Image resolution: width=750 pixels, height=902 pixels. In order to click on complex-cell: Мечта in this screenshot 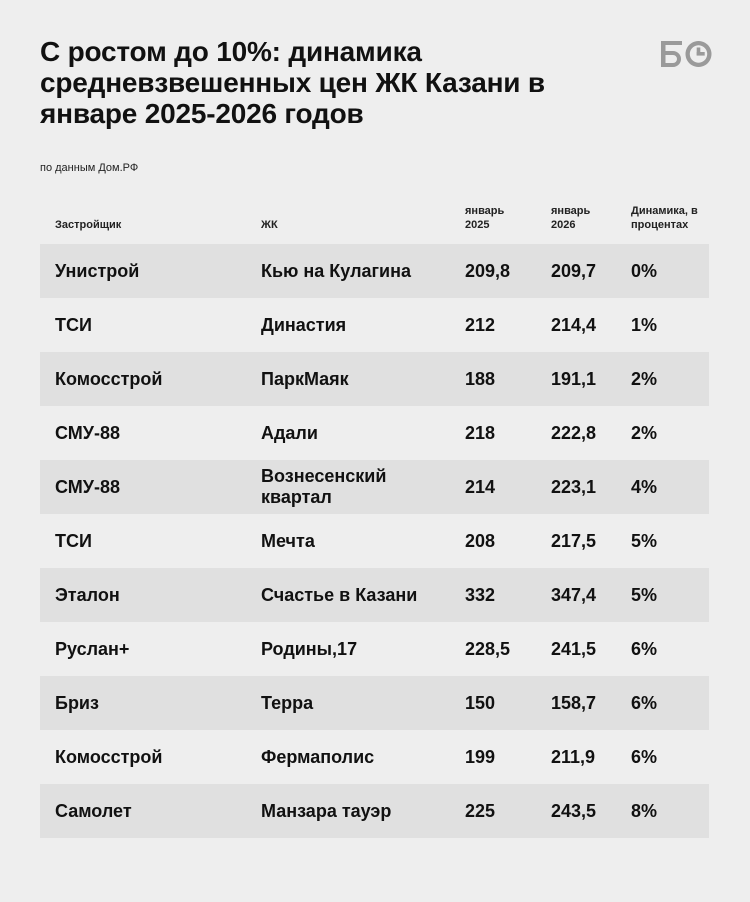, I will do `click(288, 540)`.